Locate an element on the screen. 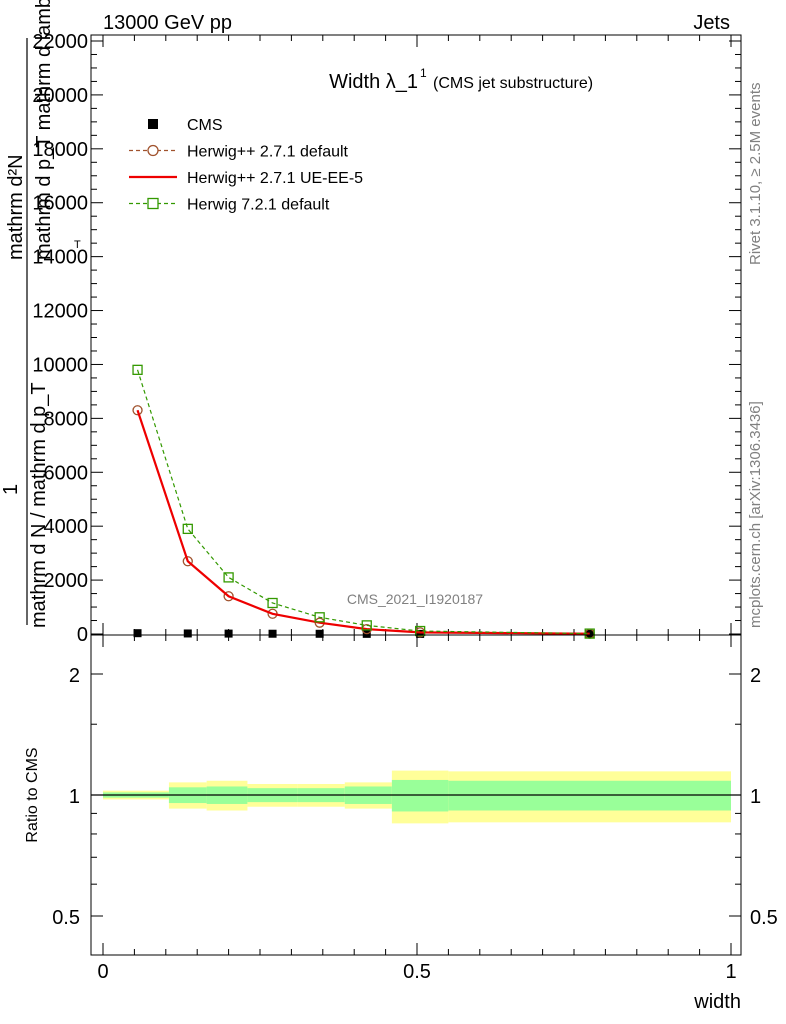 The image size is (786, 1024). legend-marker-cms is located at coordinates (153, 124).